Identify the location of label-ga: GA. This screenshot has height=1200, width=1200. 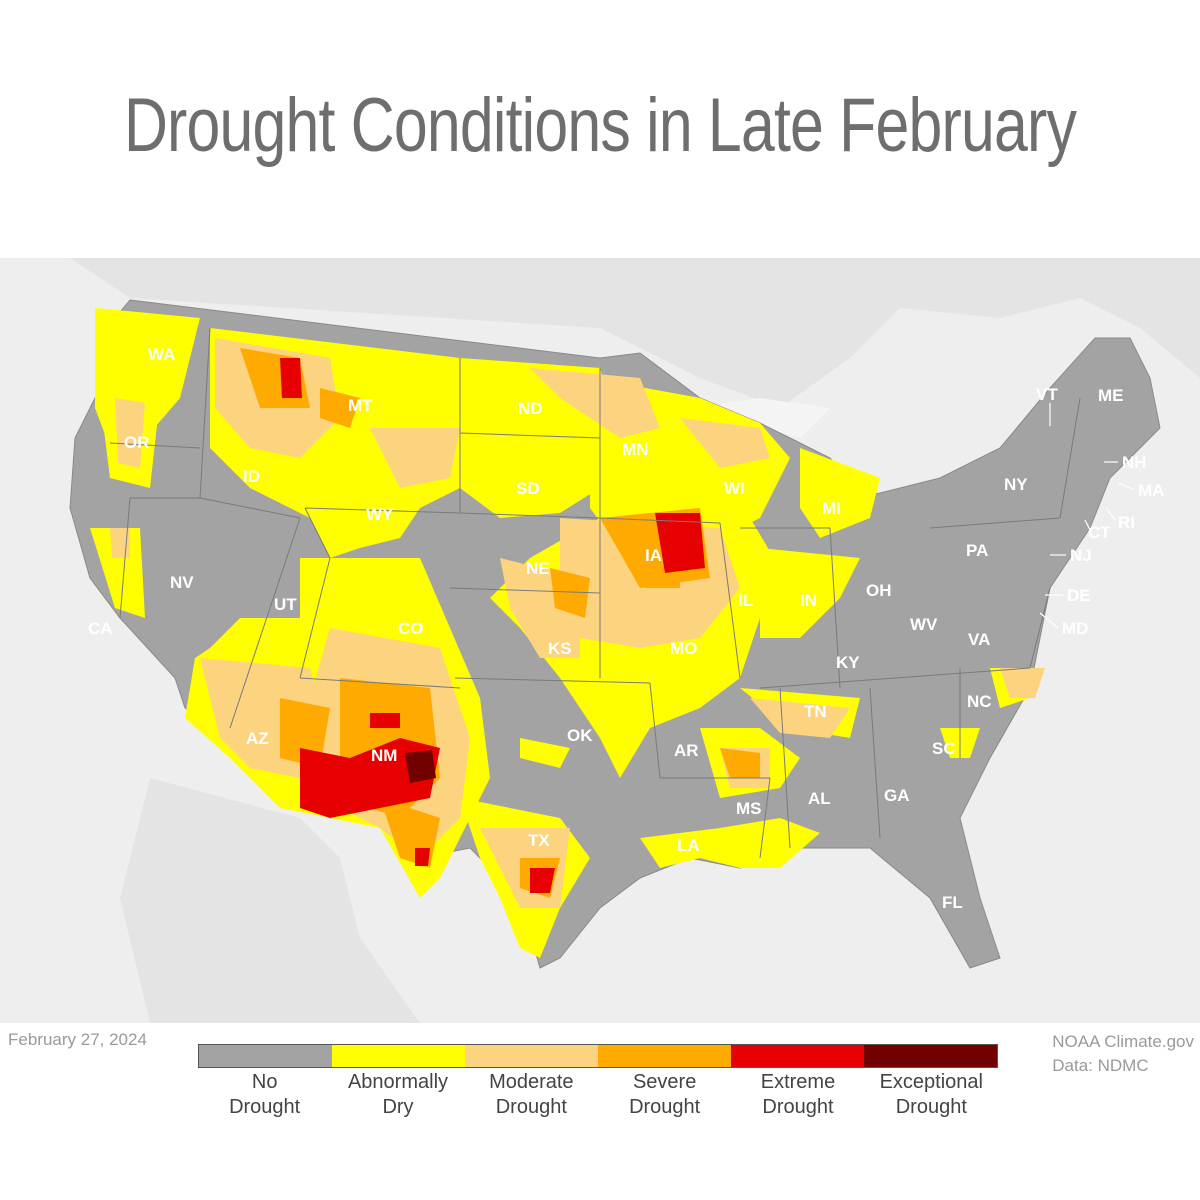
(897, 795).